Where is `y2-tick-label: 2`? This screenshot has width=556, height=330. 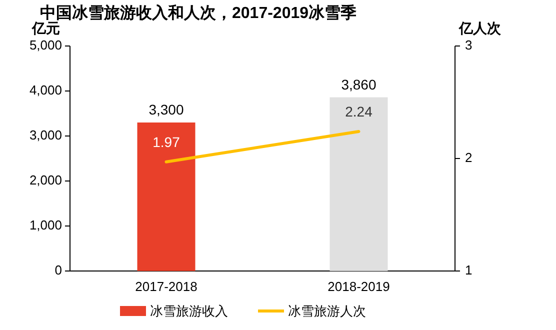 y2-tick-label: 2 is located at coordinates (468, 157).